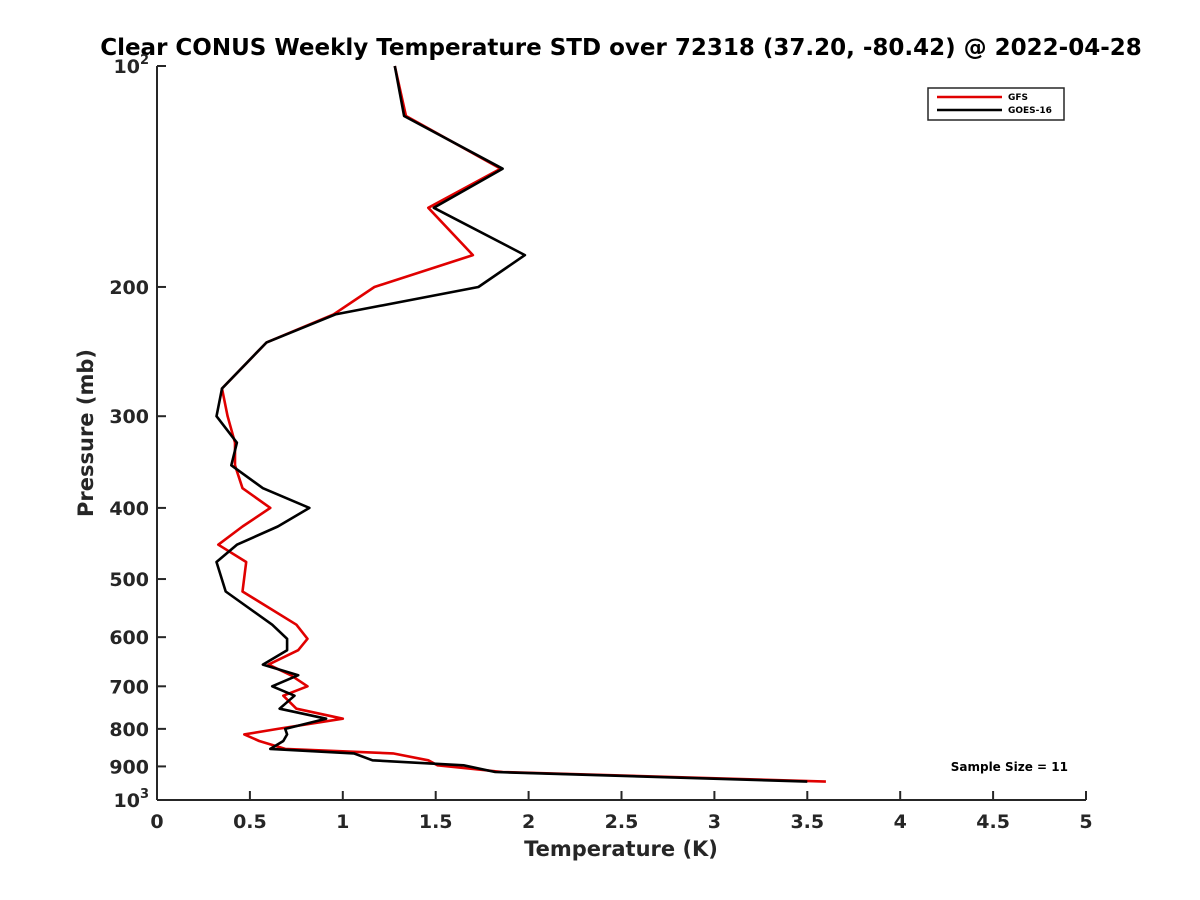 This screenshot has width=1200, height=900. What do you see at coordinates (132, 799) in the screenshot?
I see `y-tick-label: 10³` at bounding box center [132, 799].